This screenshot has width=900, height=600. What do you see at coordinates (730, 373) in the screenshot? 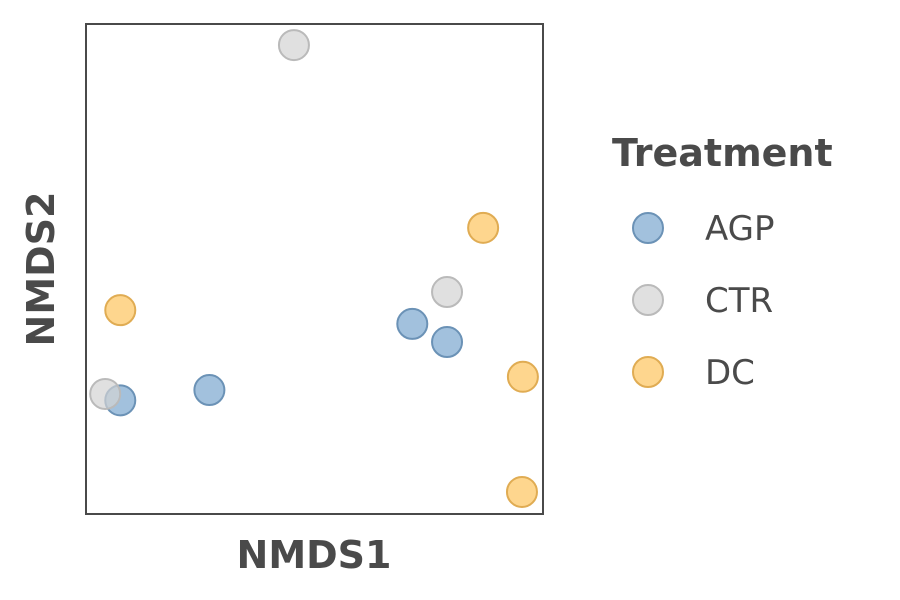
I see `legend-label-dc: DC` at bounding box center [730, 373].